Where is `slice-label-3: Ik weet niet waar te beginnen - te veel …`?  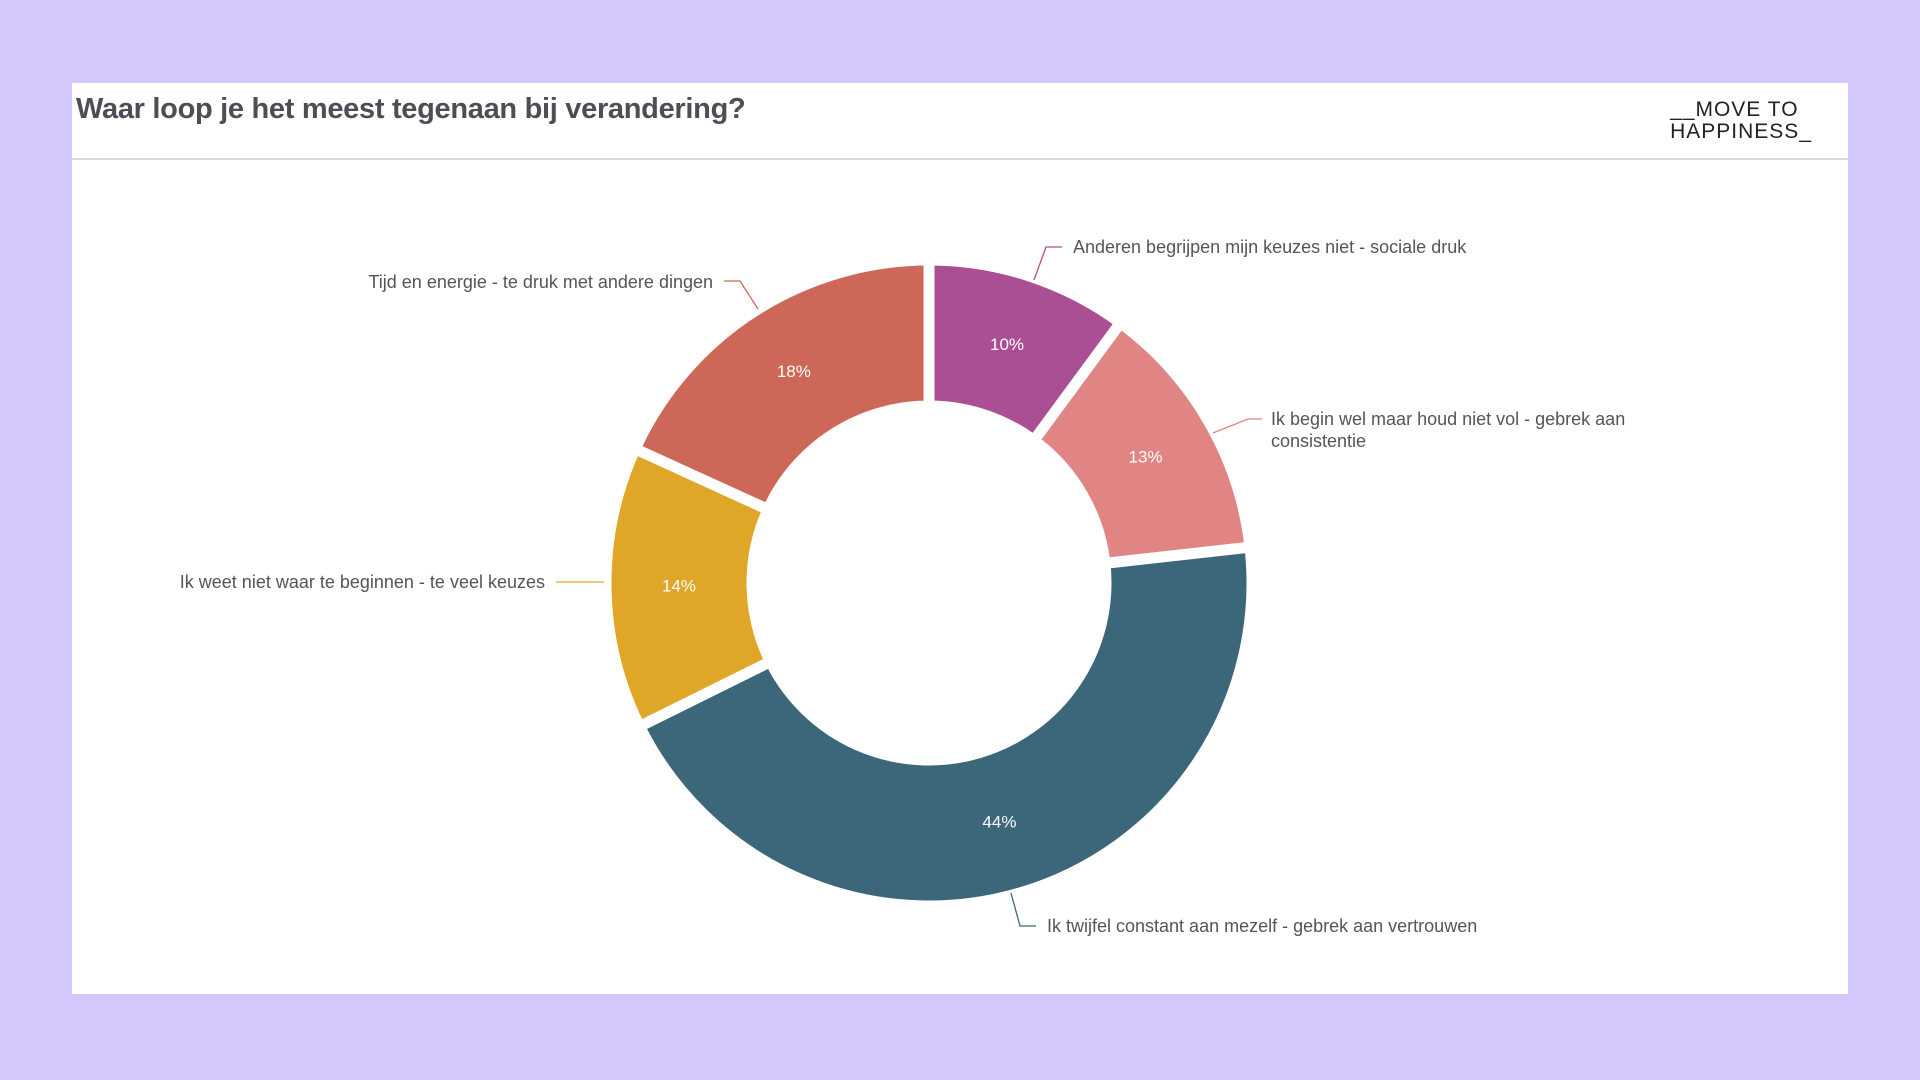 slice-label-3: Ik weet niet waar te beginnen - te veel … is located at coordinates (362, 582).